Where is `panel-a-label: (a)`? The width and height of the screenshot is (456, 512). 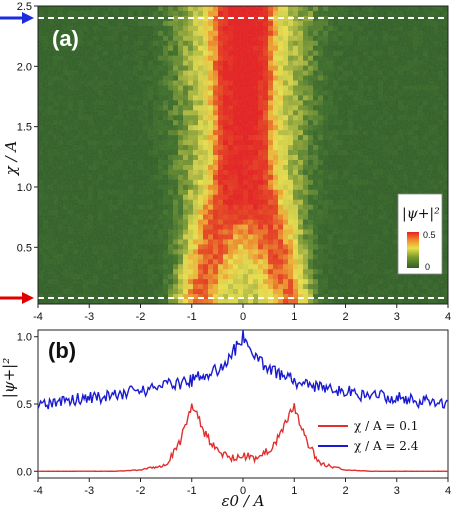
panel-a-label: (a) is located at coordinates (65, 38).